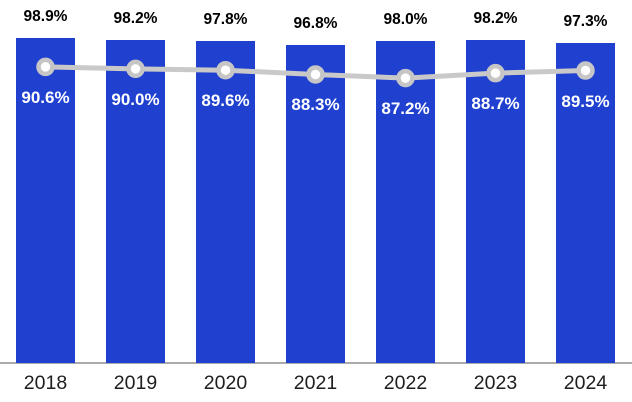  Describe the element at coordinates (585, 21) in the screenshot. I see `bar-value-label: 97.3%` at that location.